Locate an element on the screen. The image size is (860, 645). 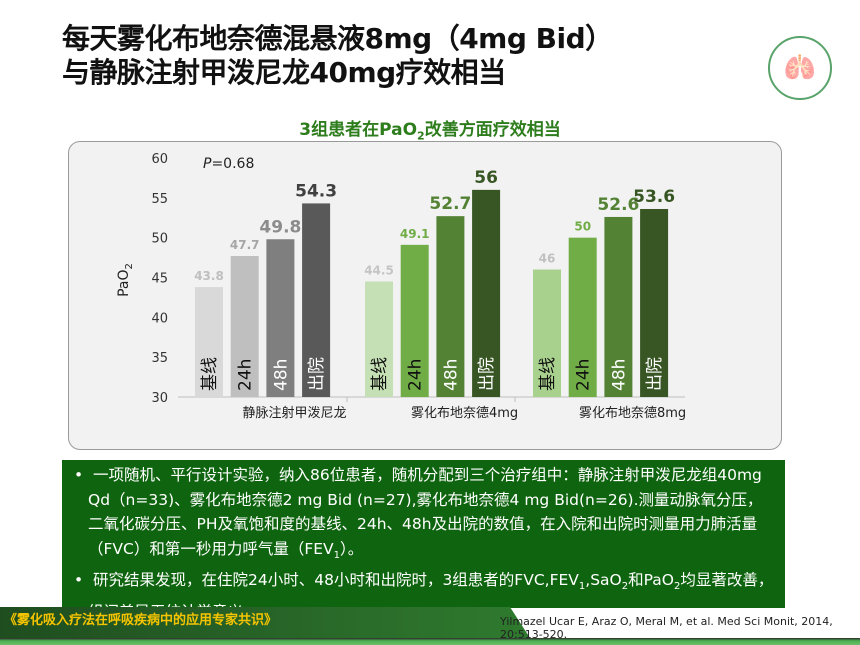
data-label: 52.7 is located at coordinates (450, 204).